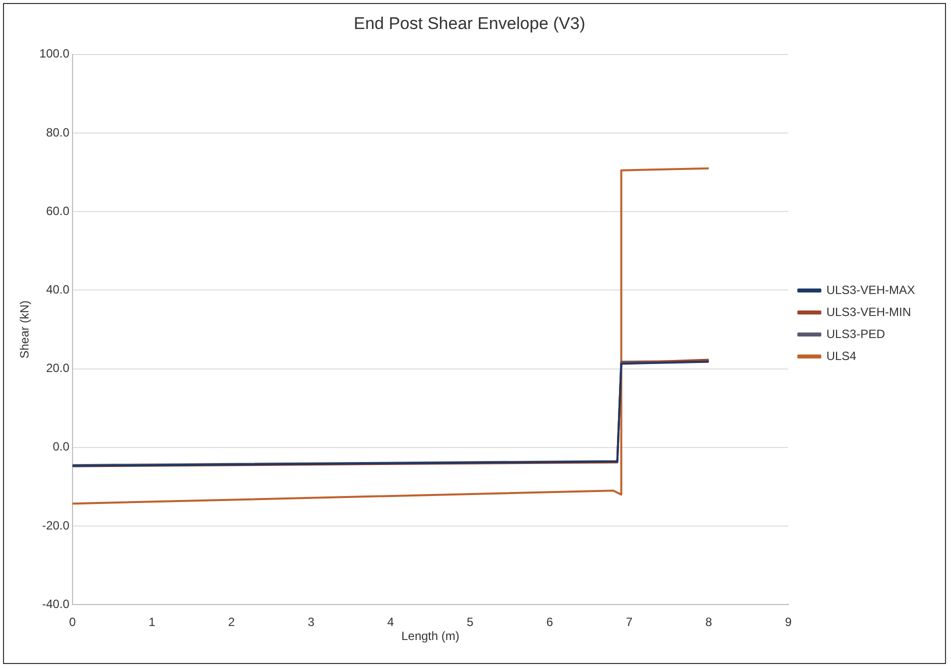 The width and height of the screenshot is (951, 669). What do you see at coordinates (58, 211) in the screenshot?
I see `y-tick-label: 60.0` at bounding box center [58, 211].